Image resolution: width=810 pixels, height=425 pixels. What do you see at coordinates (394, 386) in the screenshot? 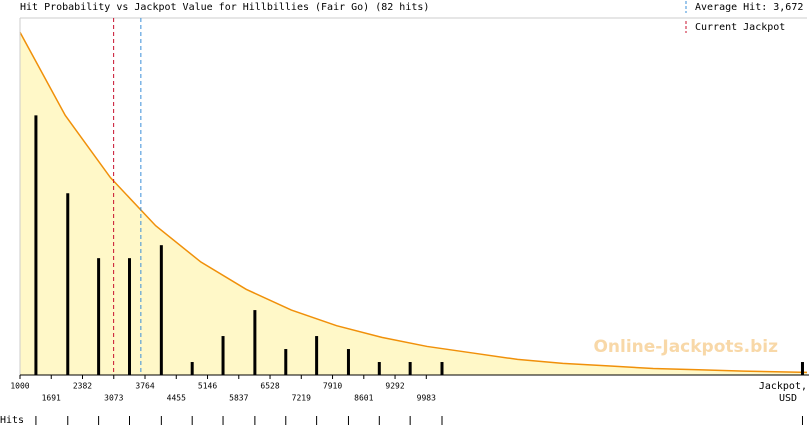
I see `x-tick-label: 9292` at bounding box center [394, 386].